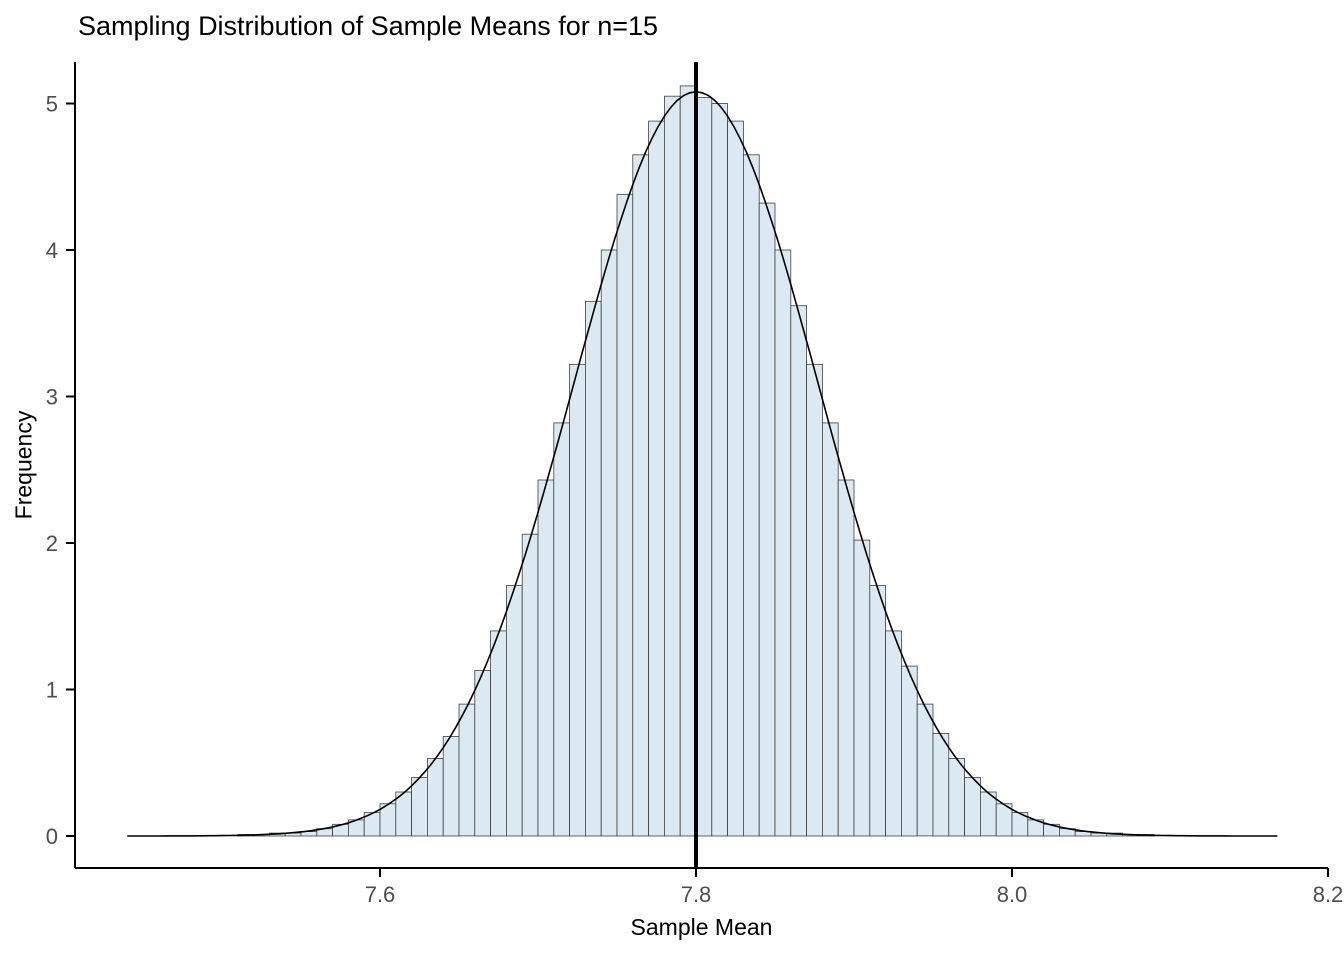 This screenshot has height=960, width=1344. Describe the element at coordinates (52, 250) in the screenshot. I see `y-tick-label: 4` at that location.